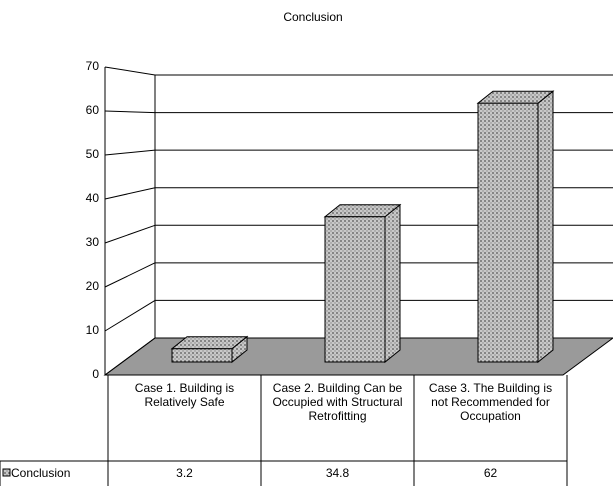  Describe the element at coordinates (93, 286) in the screenshot. I see `y-tick-label: 20` at that location.